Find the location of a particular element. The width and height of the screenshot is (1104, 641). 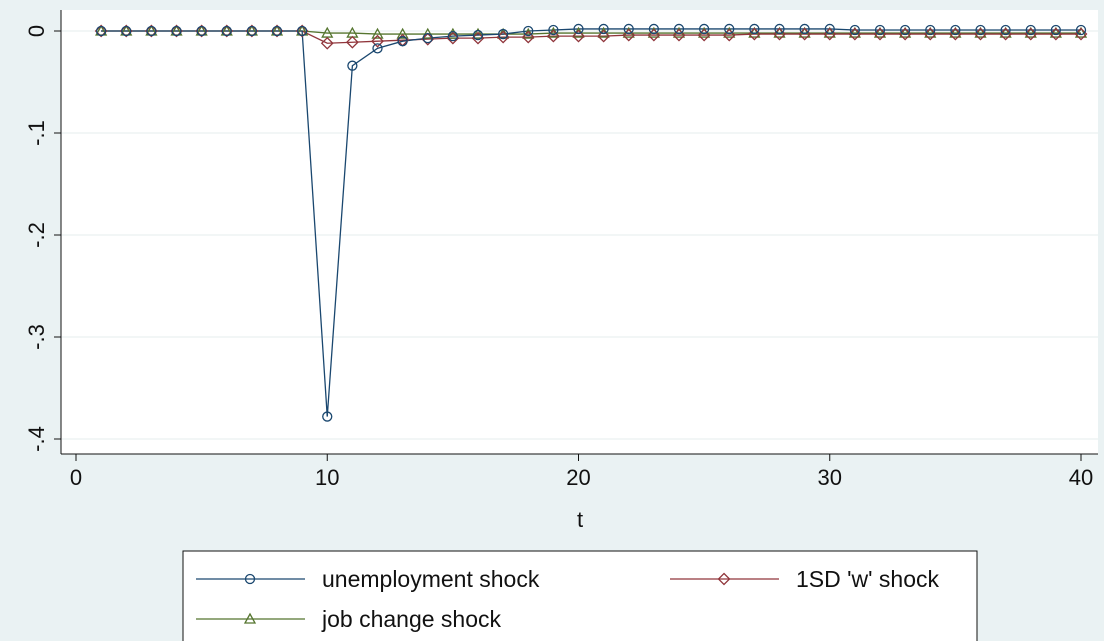

y-tick-label: -.2 is located at coordinates (36, 235).